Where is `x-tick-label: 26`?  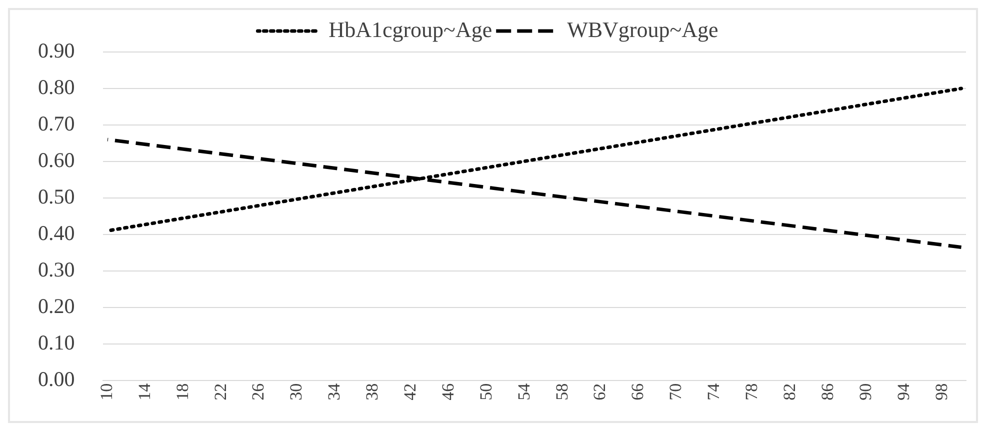 x-tick-label: 26 is located at coordinates (258, 391).